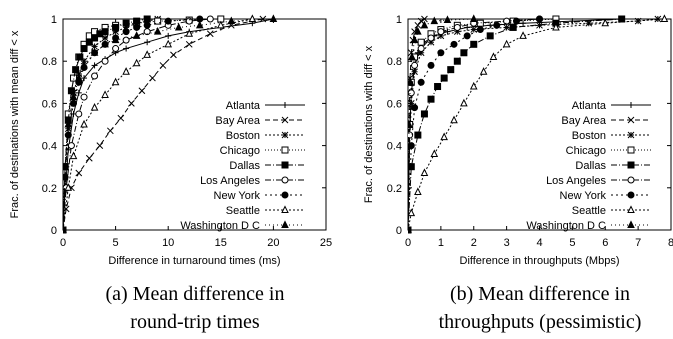 This screenshot has height=339, width=673. What do you see at coordinates (15, 124) in the screenshot?
I see `y-axis-label: Frac. of destinations with mean diff < x` at bounding box center [15, 124].